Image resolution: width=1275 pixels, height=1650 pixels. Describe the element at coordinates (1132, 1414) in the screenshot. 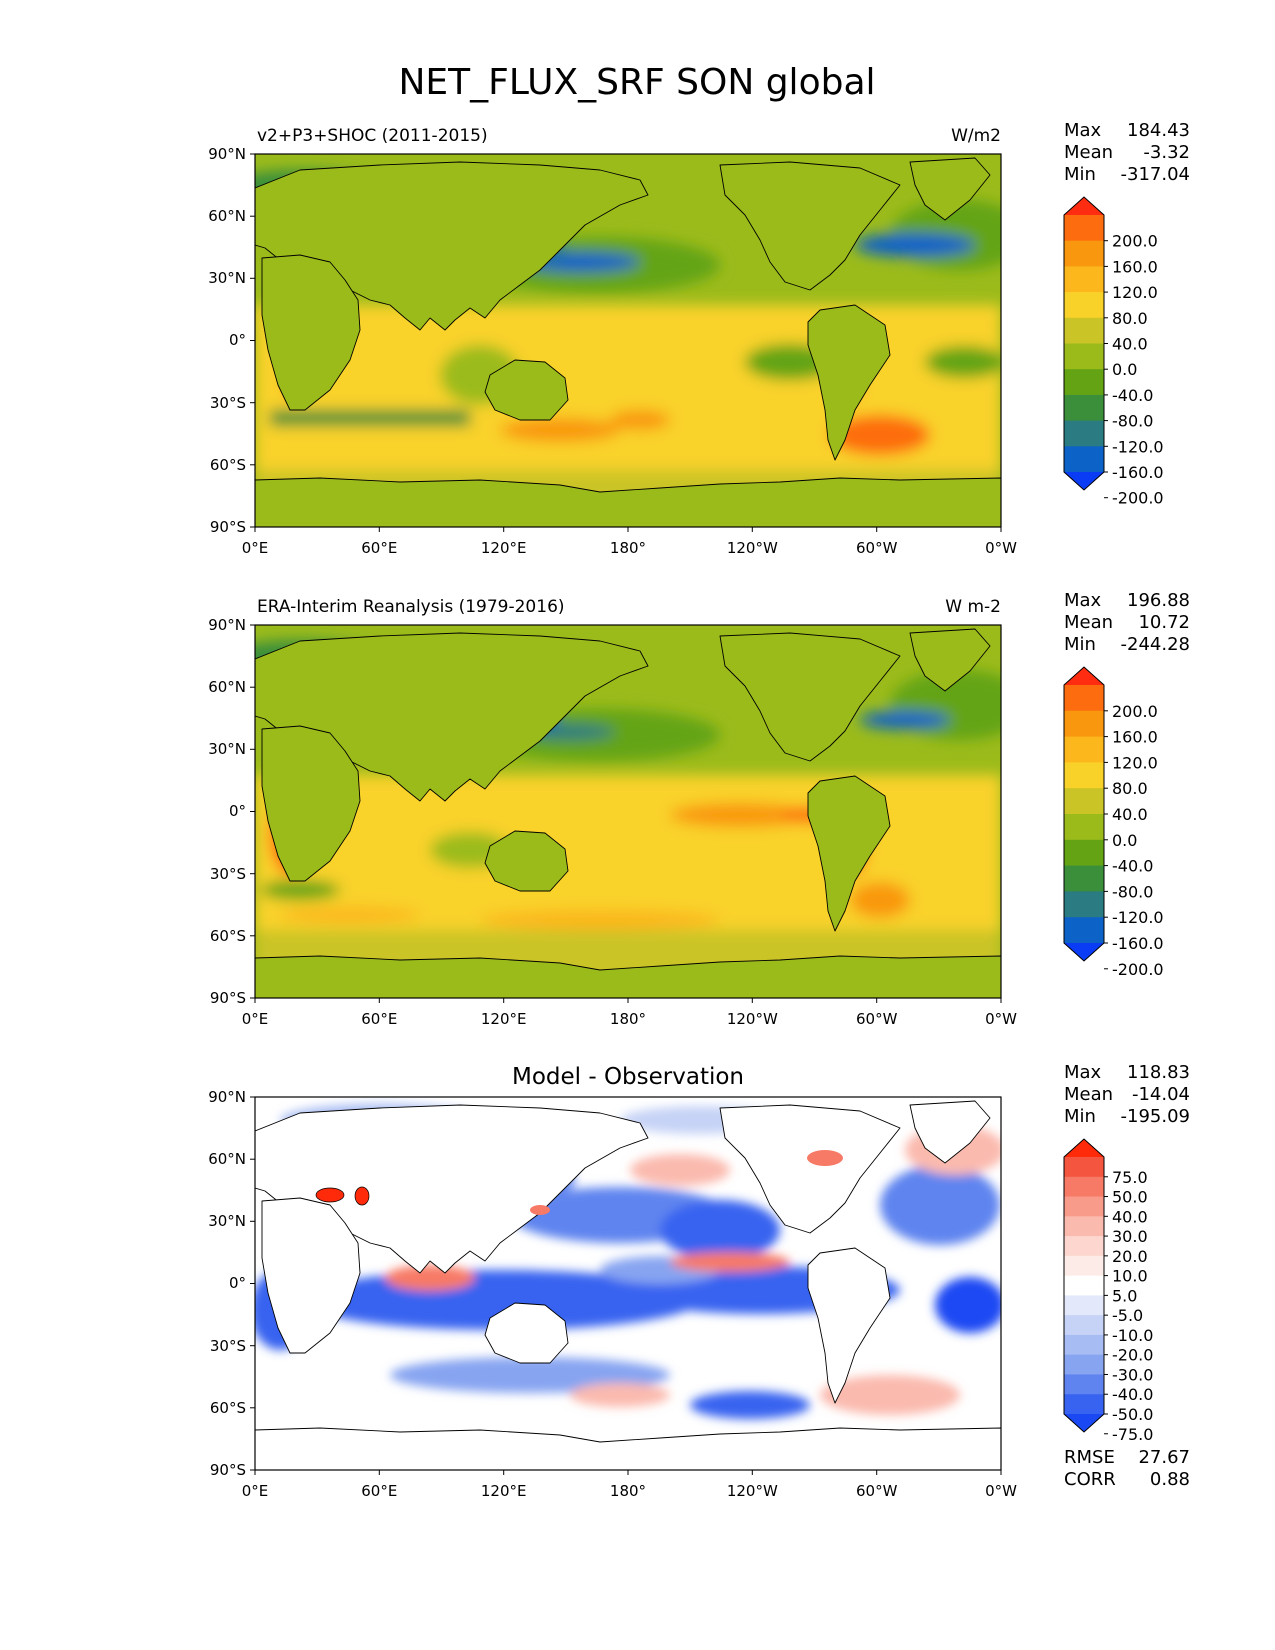

I see `colorbar-tick-label: -50.0` at that location.